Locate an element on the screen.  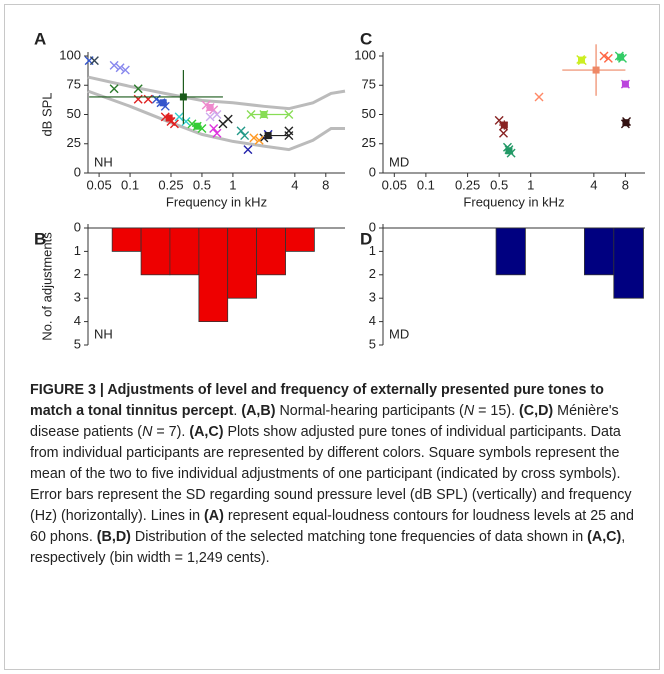
y-axis-label: dB SPL is located at coordinates (46, 114).